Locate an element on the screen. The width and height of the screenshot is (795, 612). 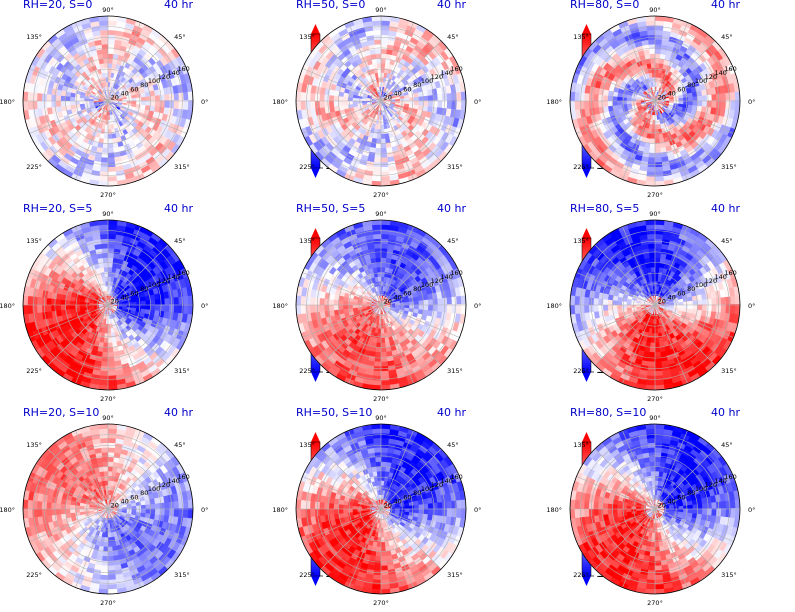
angular-tick-label: 270° is located at coordinates (108, 399).